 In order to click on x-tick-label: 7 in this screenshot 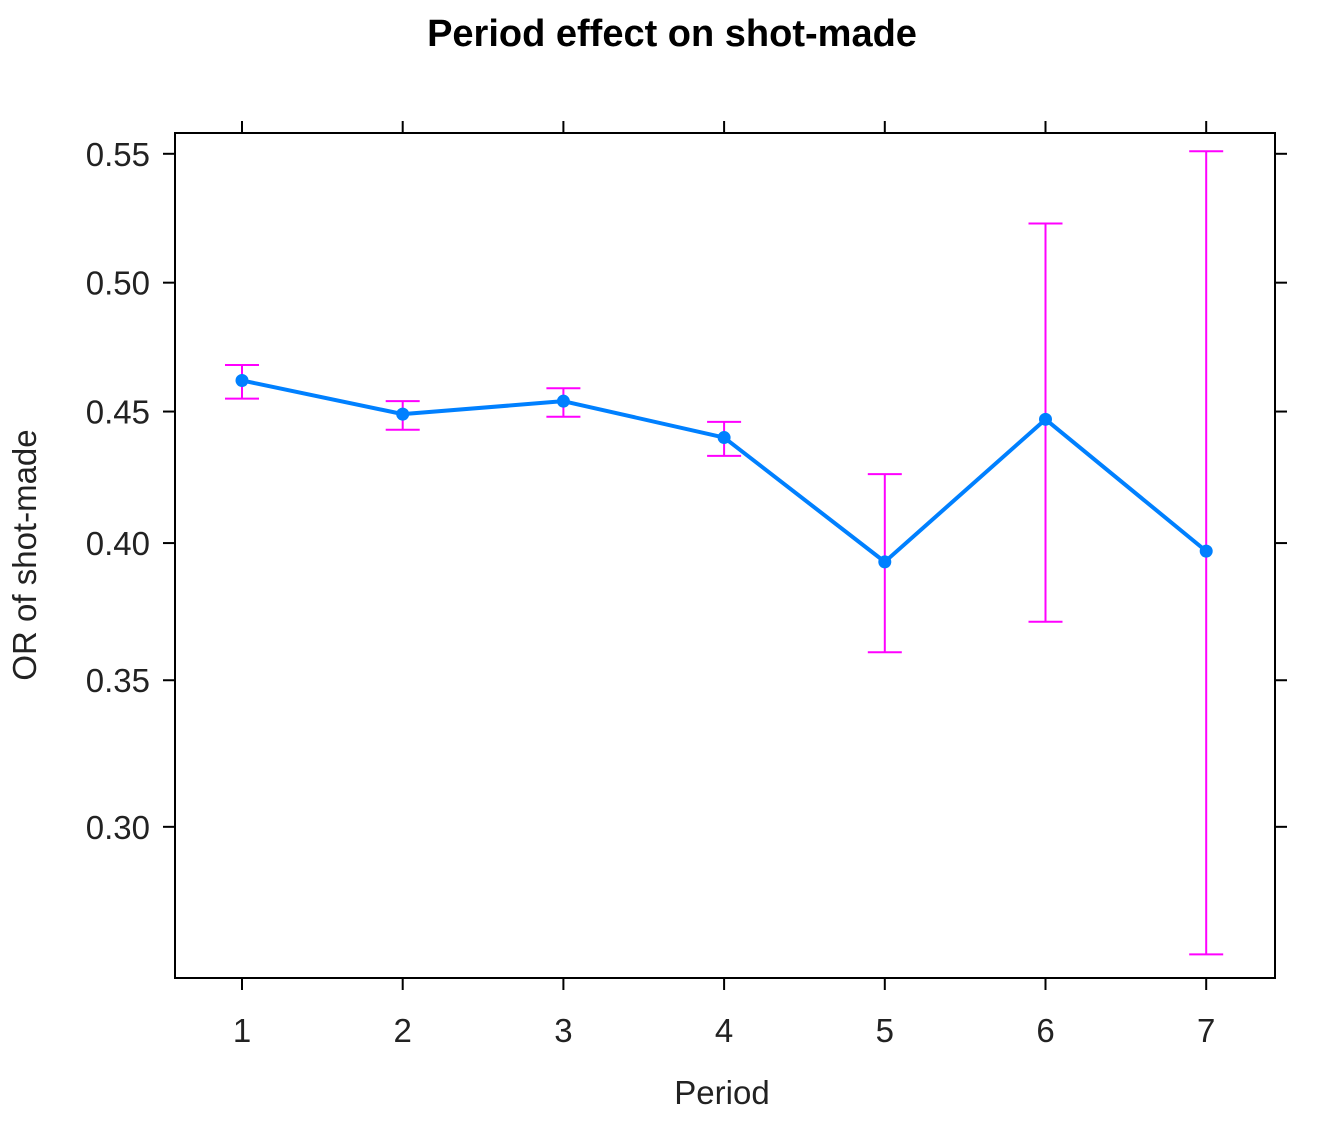, I will do `click(1206, 1030)`.